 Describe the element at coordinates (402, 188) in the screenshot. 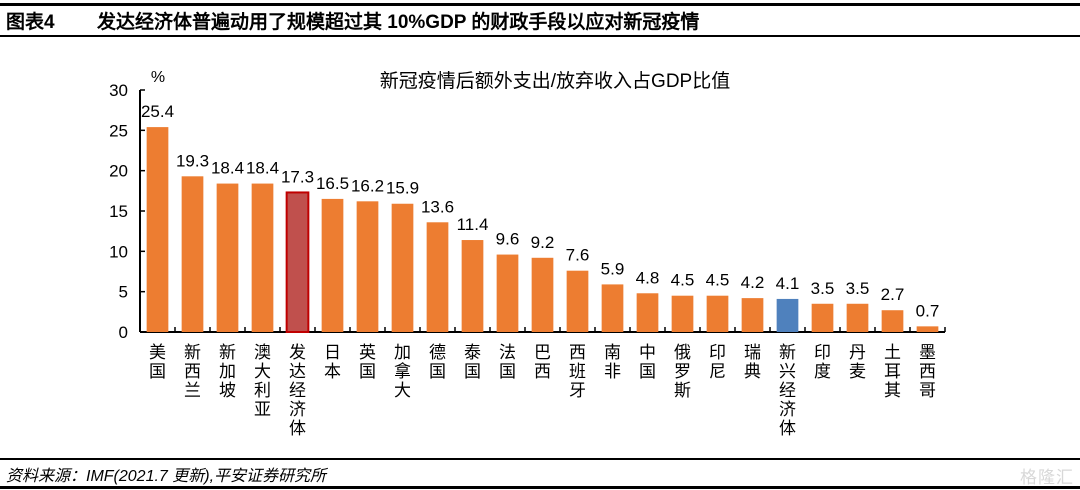

I see `data-label: 15.9` at that location.